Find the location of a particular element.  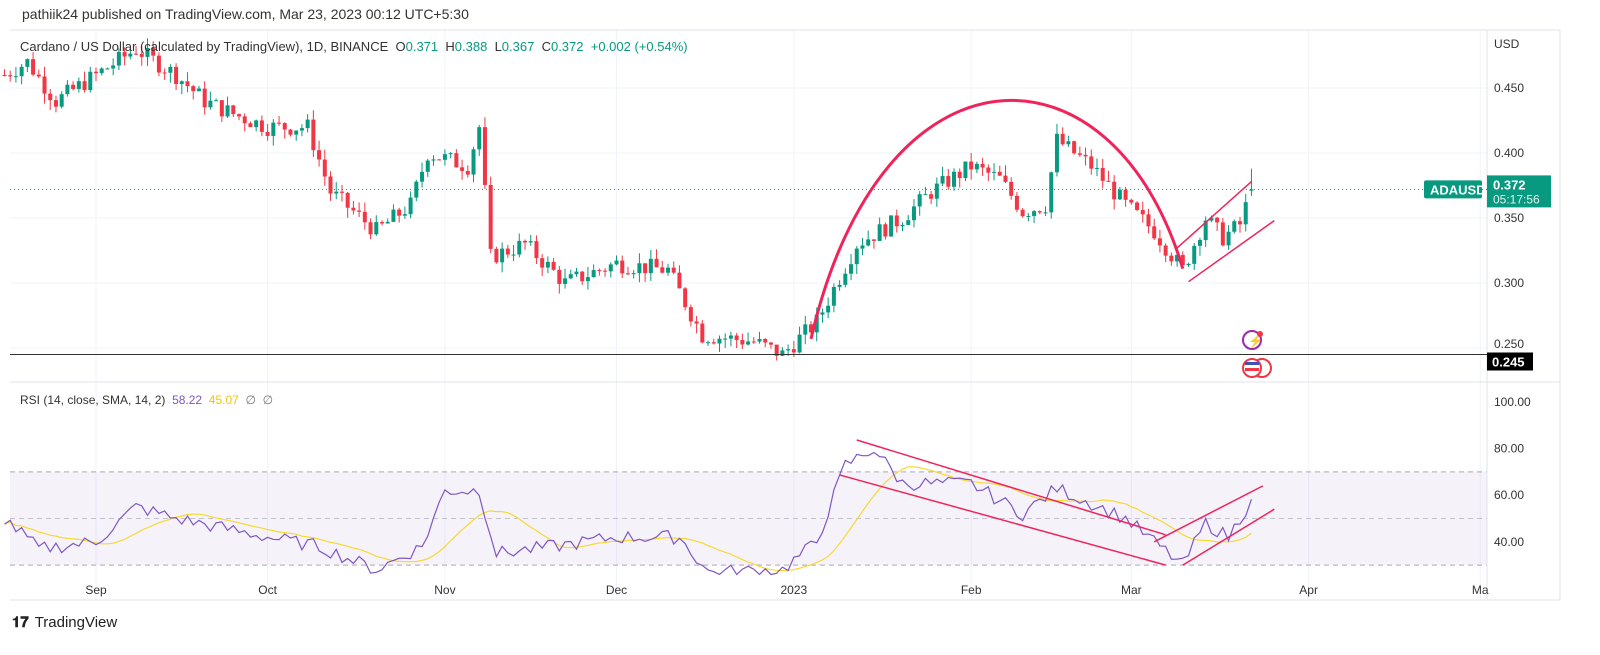

countdown-label: 05:17:56 is located at coordinates (1516, 199).